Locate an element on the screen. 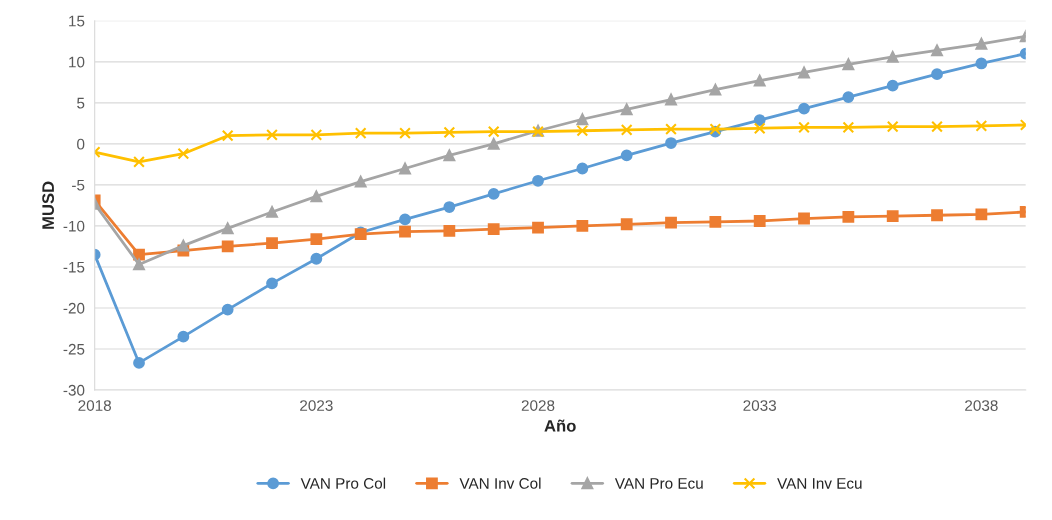  y-tick-label: 10 is located at coordinates (77, 62).